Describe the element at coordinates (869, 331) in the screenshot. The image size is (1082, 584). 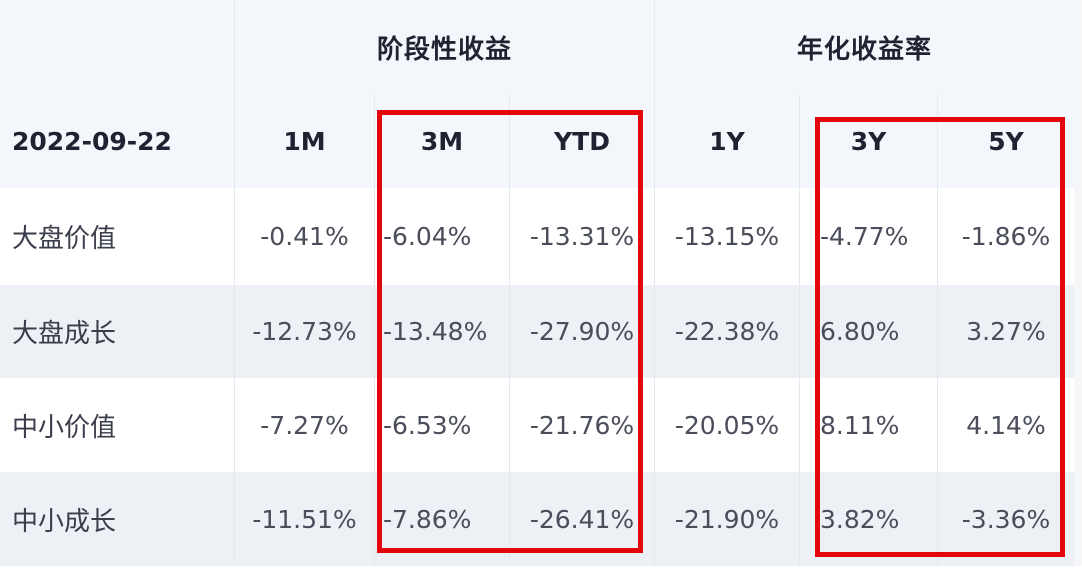
I see `cell-3y: 6.80%` at that location.